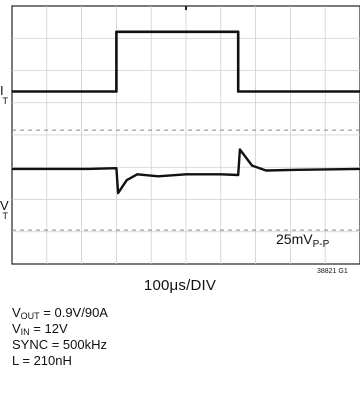  I want to click on trace-b-label-sub: T, so click(5, 216).